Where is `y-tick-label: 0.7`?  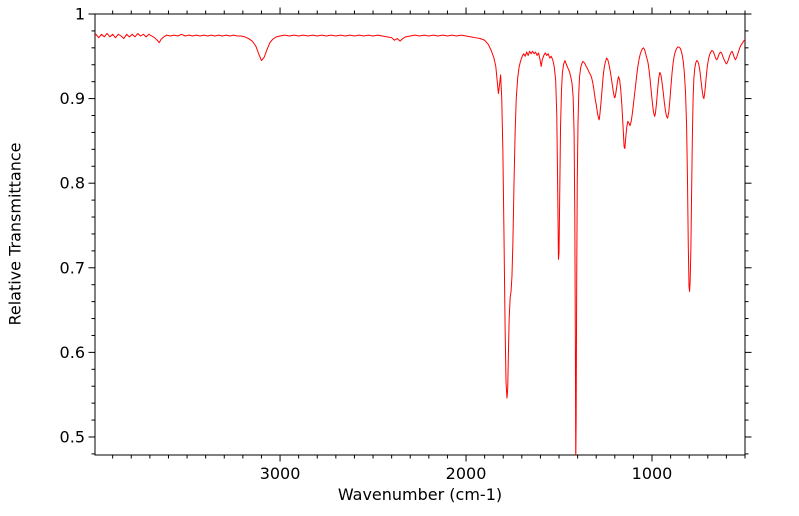 y-tick-label: 0.7 is located at coordinates (72, 267).